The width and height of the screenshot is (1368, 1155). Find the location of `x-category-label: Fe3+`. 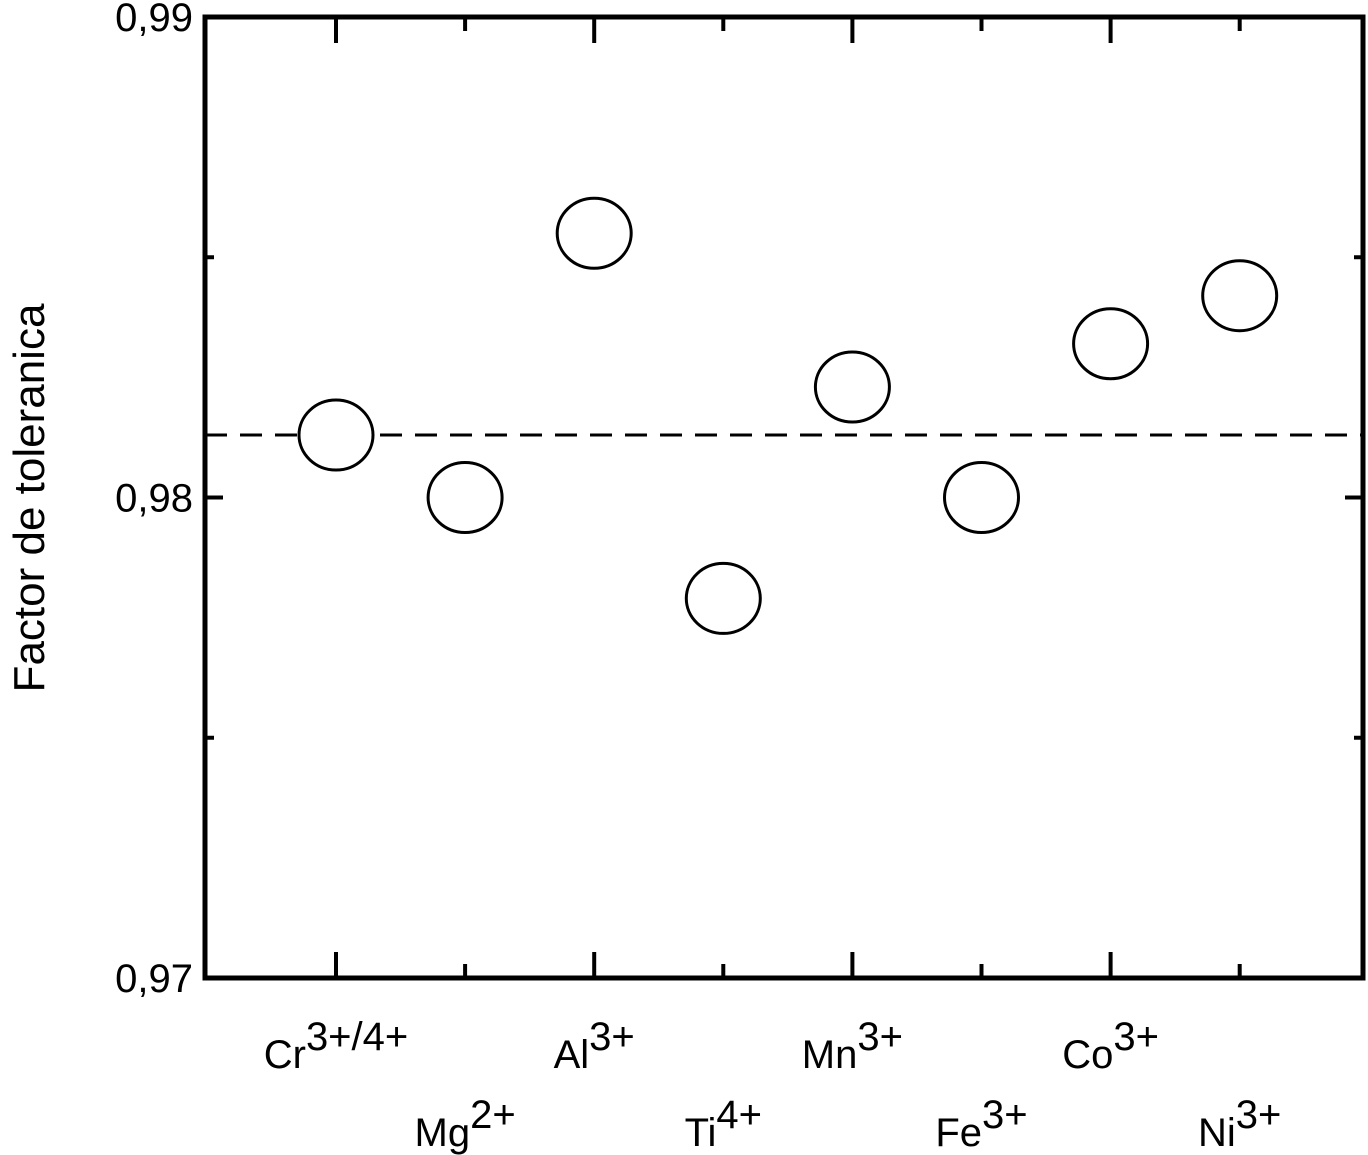

x-category-label: Fe3+ is located at coordinates (981, 1124).